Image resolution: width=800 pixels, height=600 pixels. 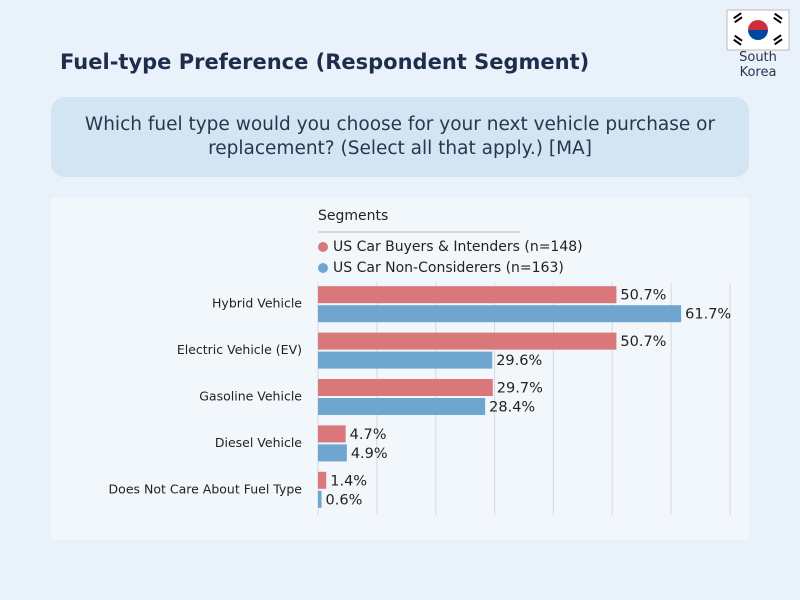 What do you see at coordinates (206, 488) in the screenshot?
I see `category-label: Does Not Care About Fuel Type` at bounding box center [206, 488].